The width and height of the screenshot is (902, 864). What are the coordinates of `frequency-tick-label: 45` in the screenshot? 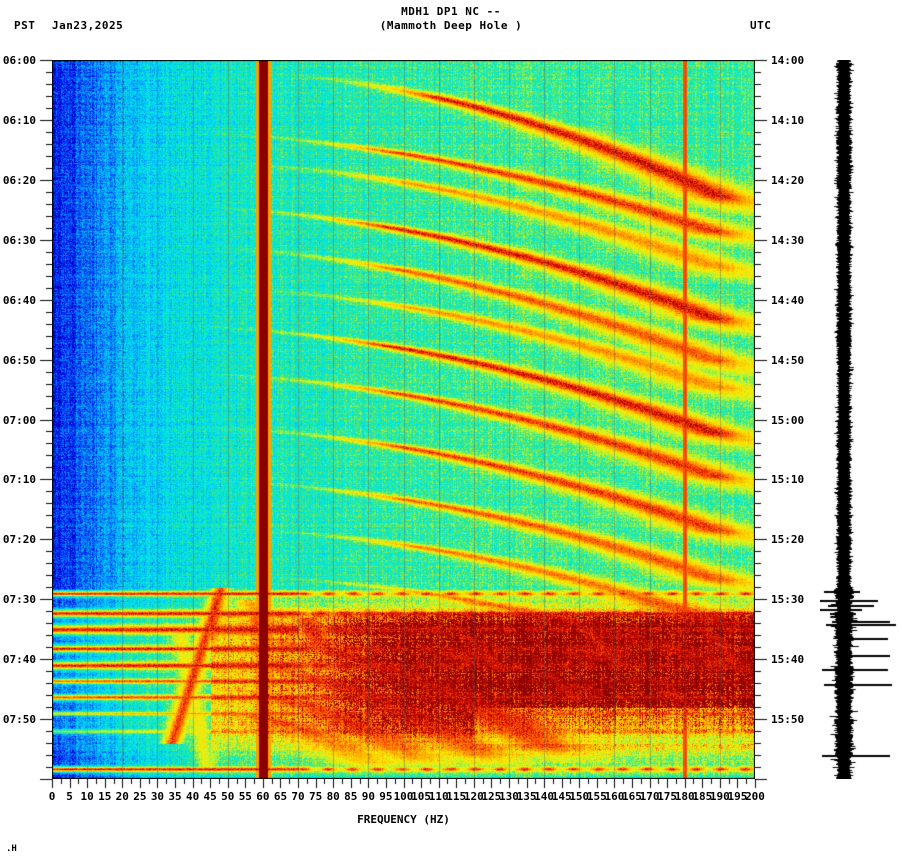 It's located at (210, 796).